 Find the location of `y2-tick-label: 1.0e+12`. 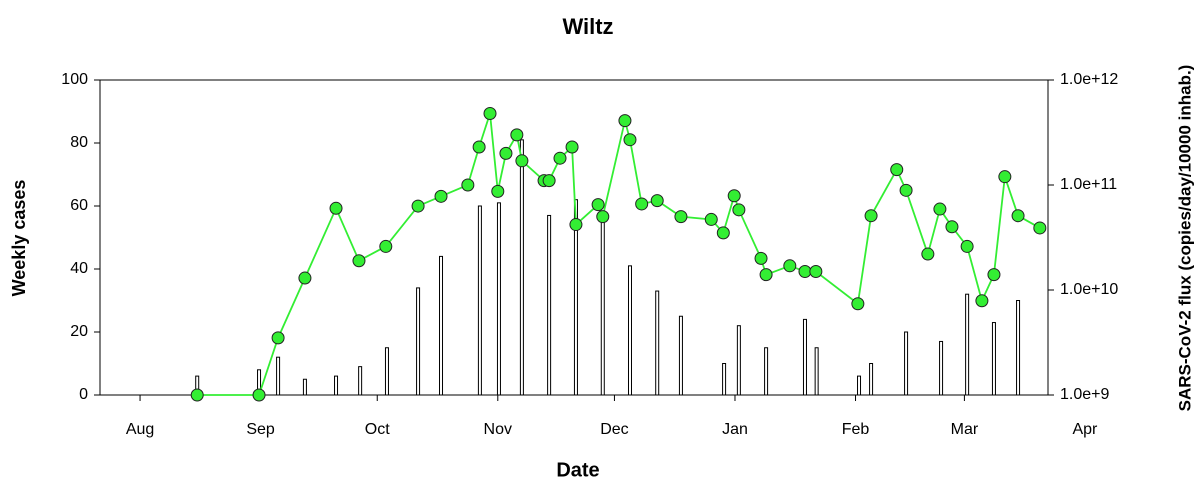

y2-tick-label: 1.0e+12 is located at coordinates (1089, 79).